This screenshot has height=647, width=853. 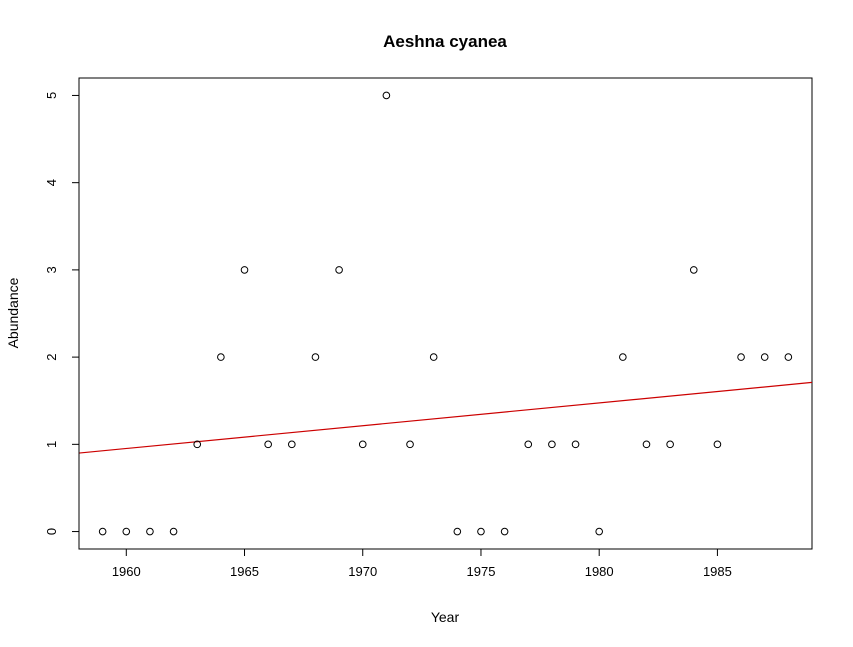 I want to click on y-tick-label: 0, so click(x=51, y=531).